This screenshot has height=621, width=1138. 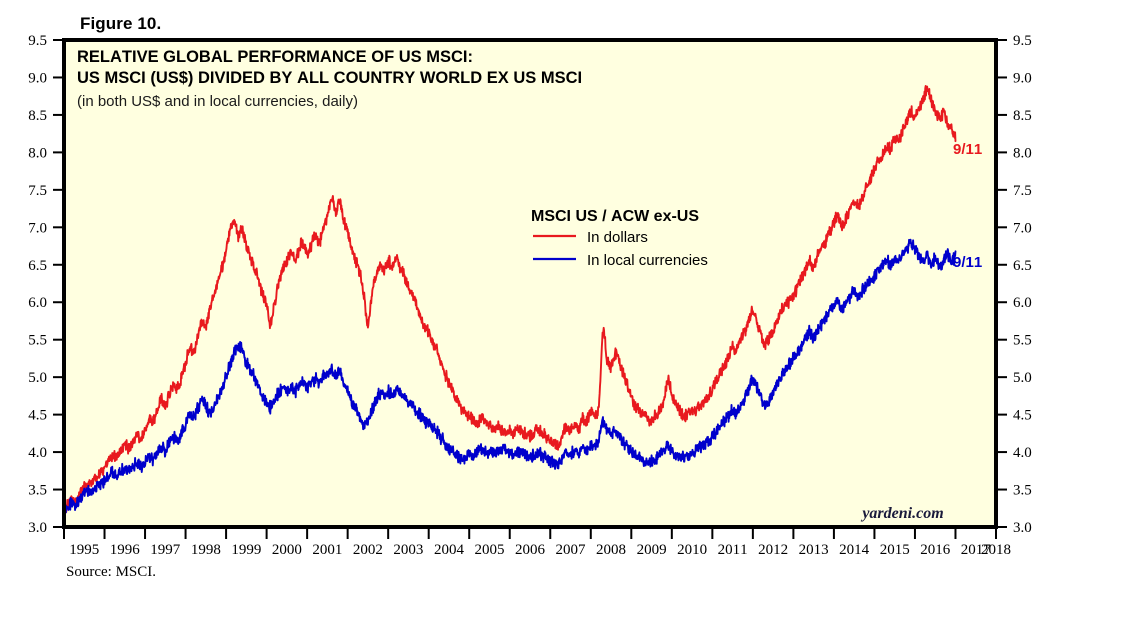 I want to click on x-tick-label: 2008, so click(x=611, y=550).